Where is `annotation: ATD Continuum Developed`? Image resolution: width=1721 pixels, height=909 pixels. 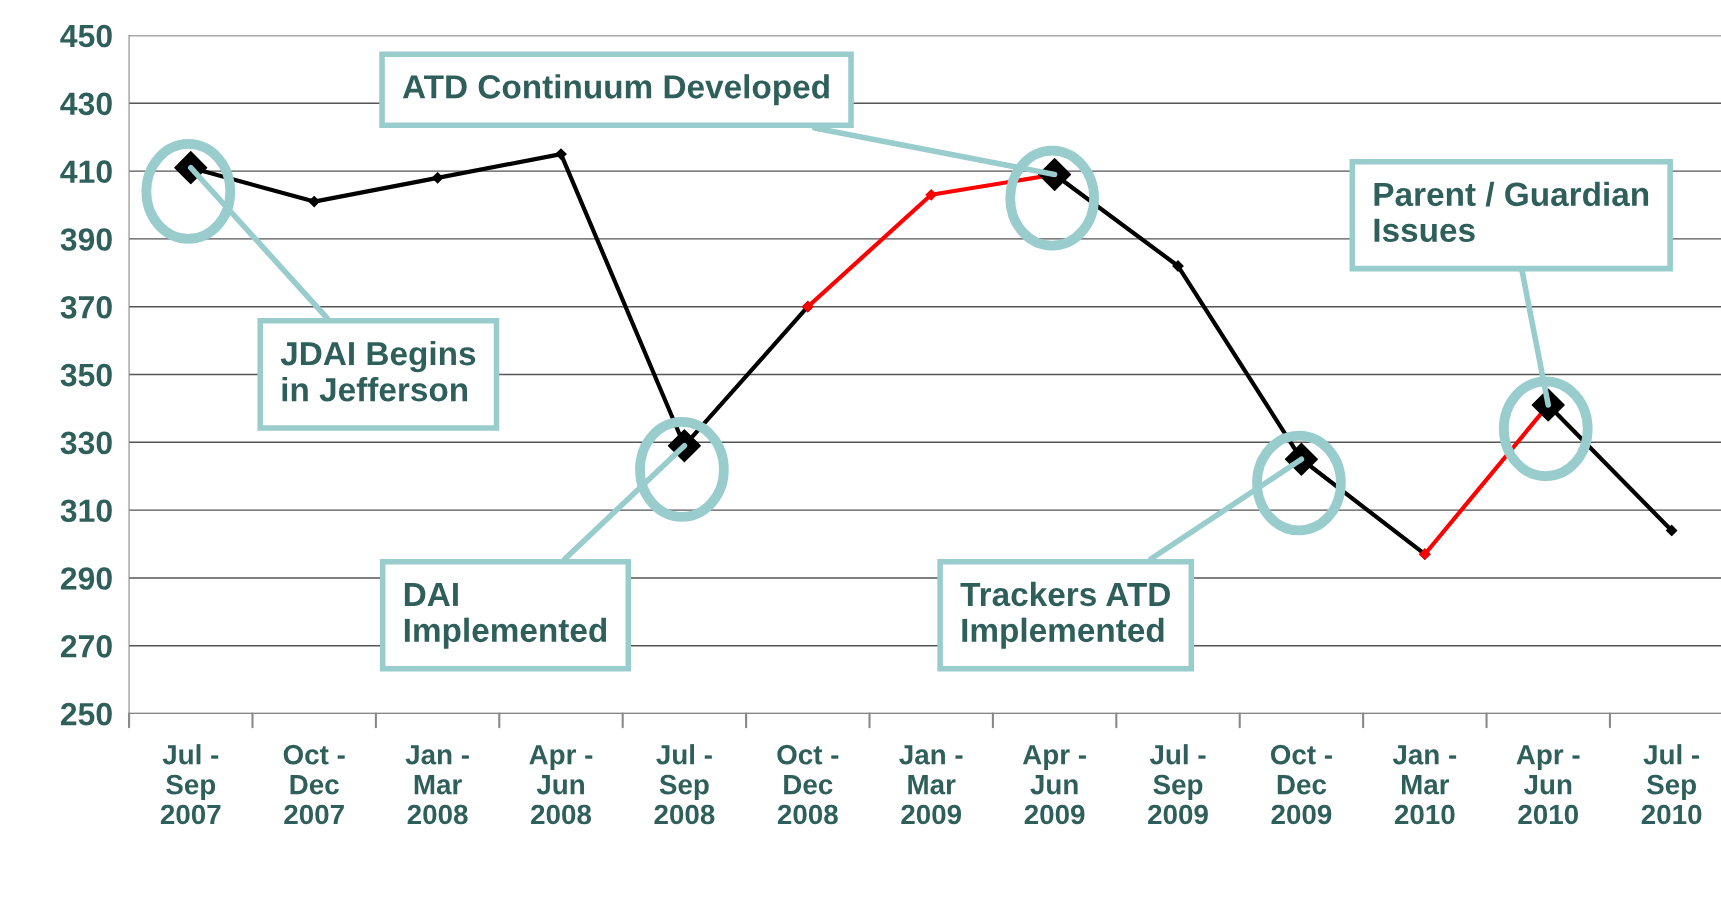 annotation: ATD Continuum Developed is located at coordinates (615, 90).